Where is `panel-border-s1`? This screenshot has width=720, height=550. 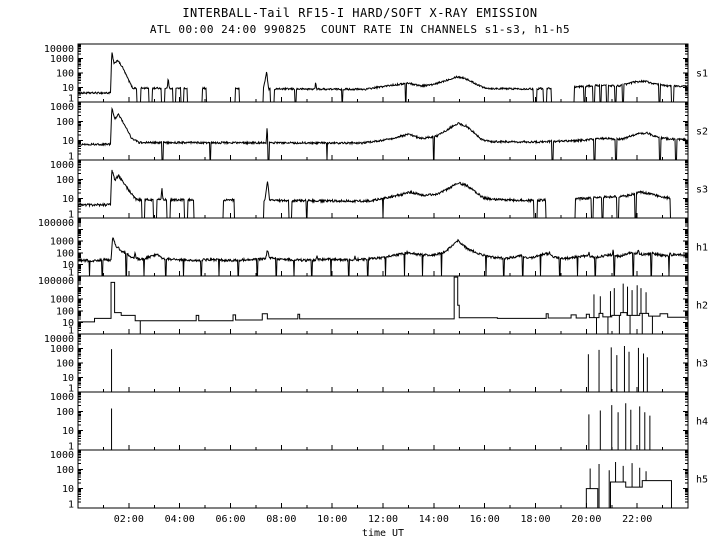 panel-border-s1 is located at coordinates (383, 73).